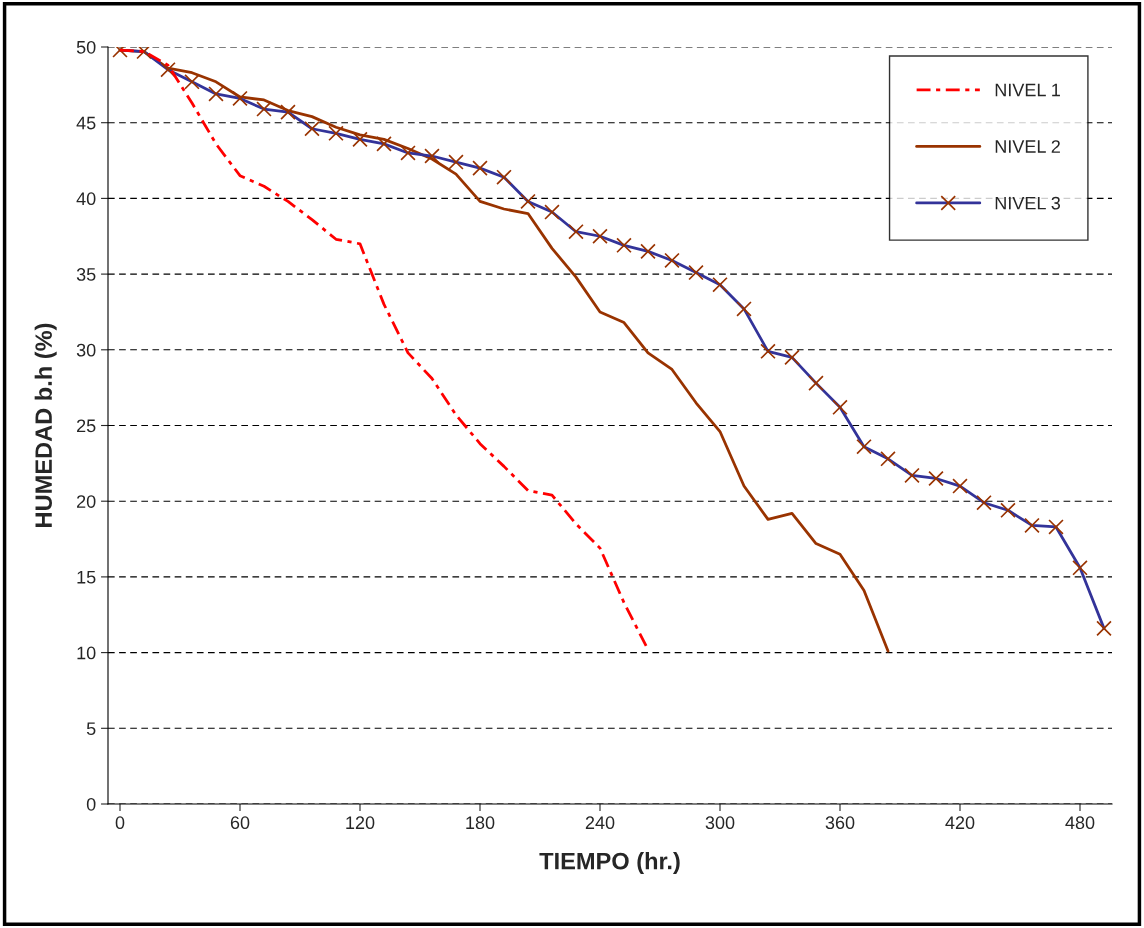  What do you see at coordinates (86, 350) in the screenshot?
I see `y-tick-label: 30` at bounding box center [86, 350].